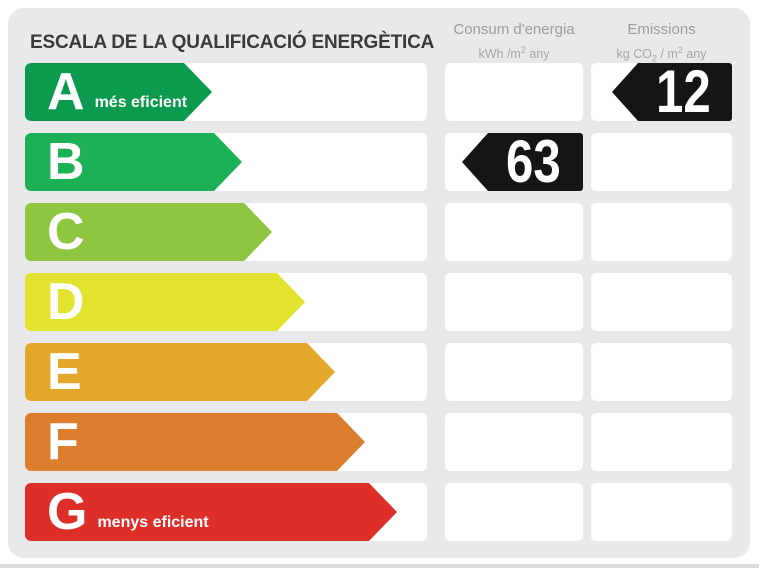 The image size is (759, 568). Describe the element at coordinates (66, 232) in the screenshot. I see `band-letter: C` at that location.